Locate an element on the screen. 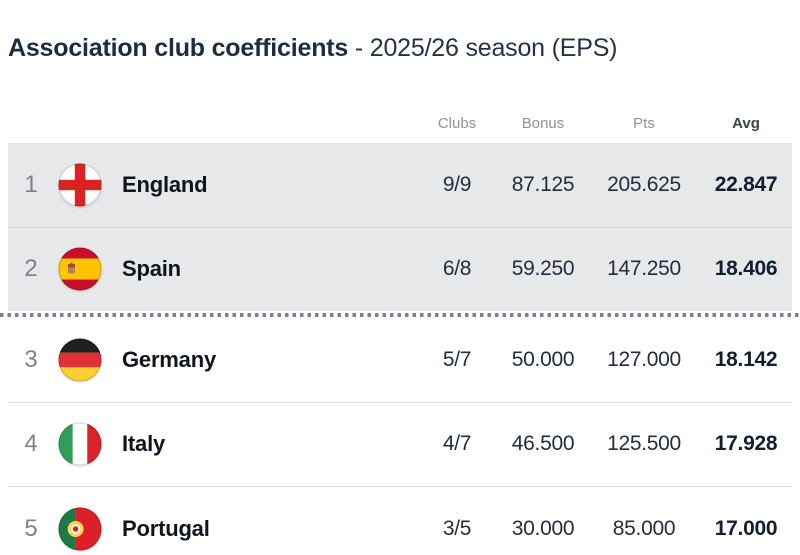  clubs-value: 3/5 is located at coordinates (457, 528).